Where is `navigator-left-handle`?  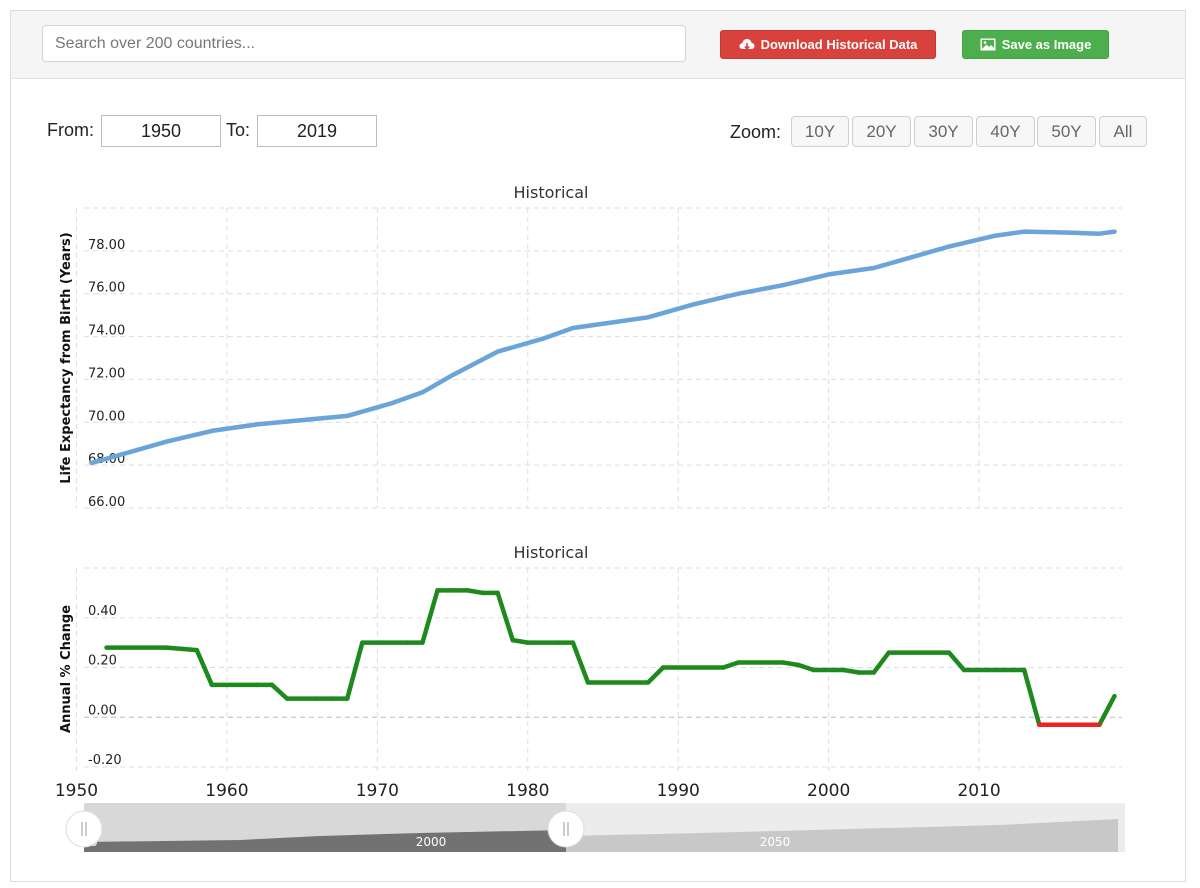
navigator-left-handle is located at coordinates (84, 829).